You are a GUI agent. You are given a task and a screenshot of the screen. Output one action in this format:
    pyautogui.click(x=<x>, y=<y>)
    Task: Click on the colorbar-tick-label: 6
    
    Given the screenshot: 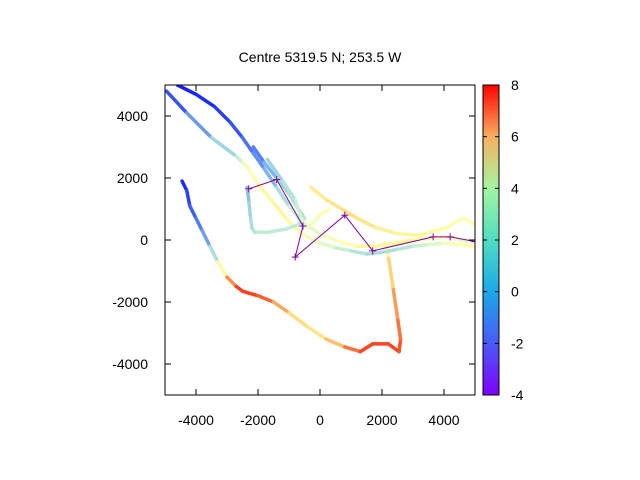 What is the action you would take?
    pyautogui.click(x=515, y=137)
    